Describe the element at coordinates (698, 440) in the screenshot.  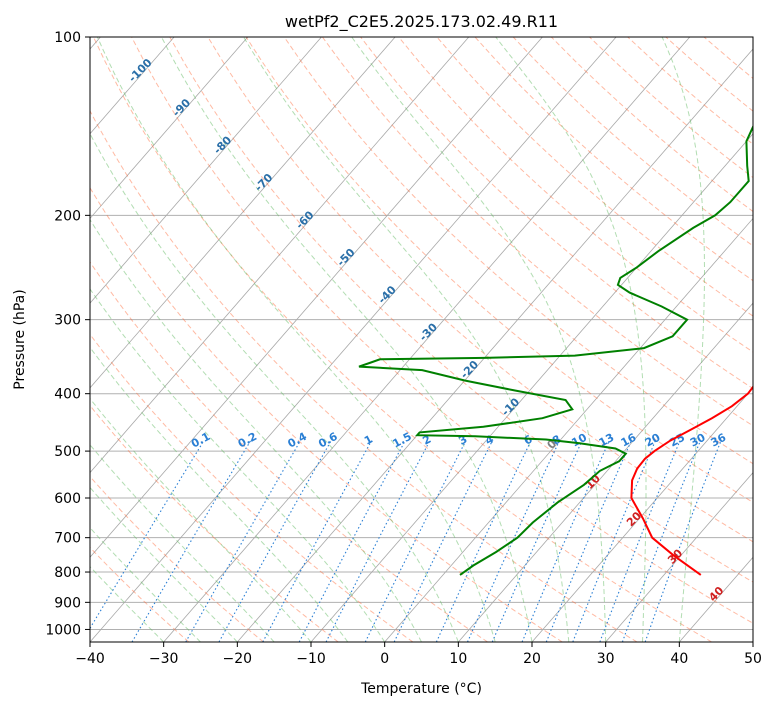
I see `mixing-ratio-label: 30` at that location.